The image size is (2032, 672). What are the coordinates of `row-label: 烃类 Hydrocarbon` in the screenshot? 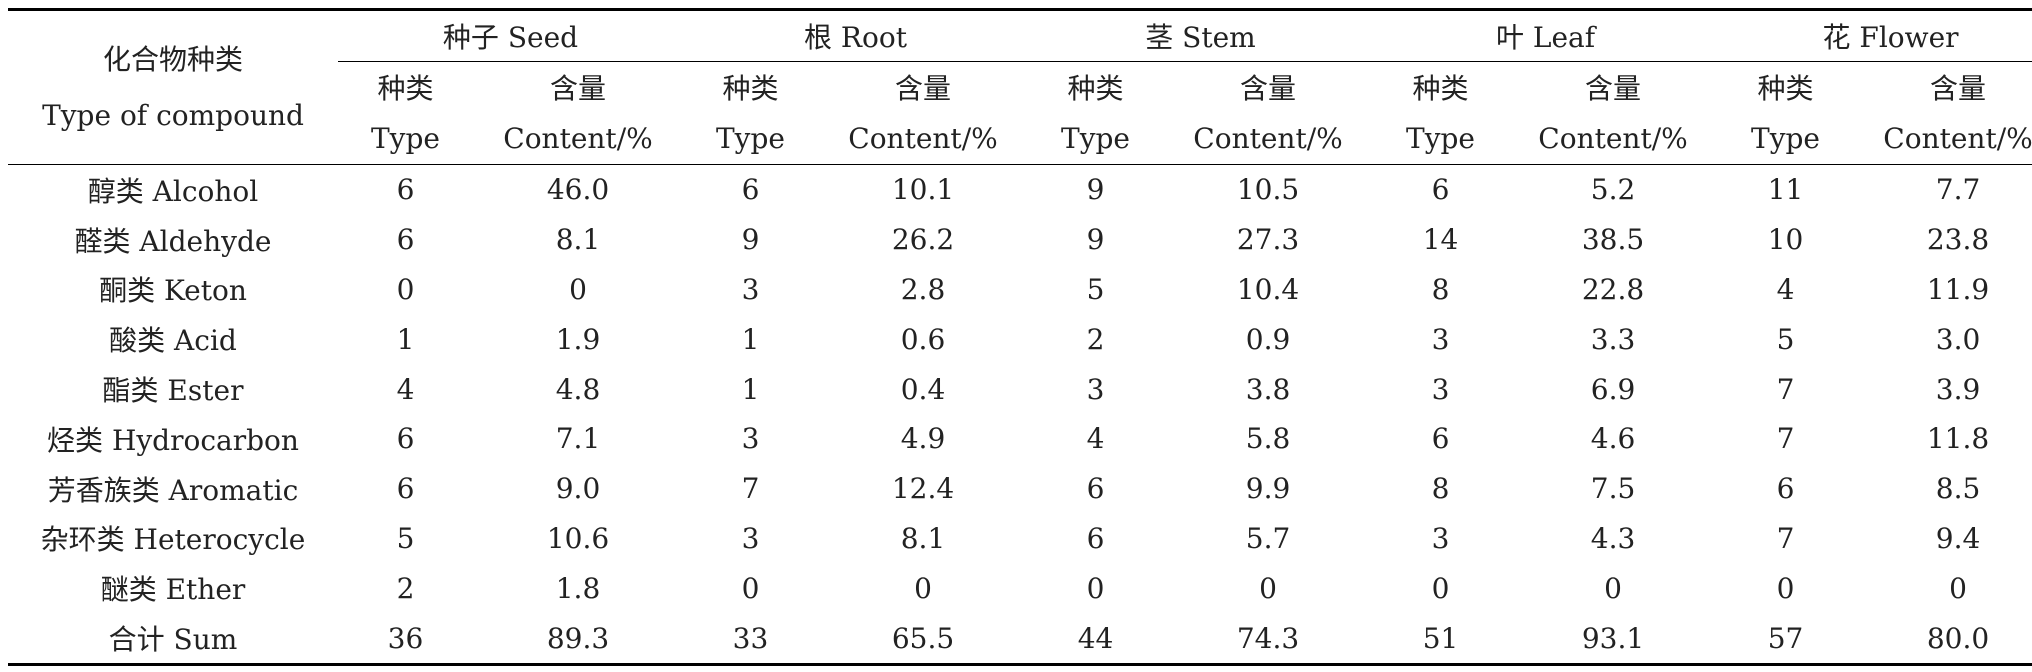 It's located at (173, 440).